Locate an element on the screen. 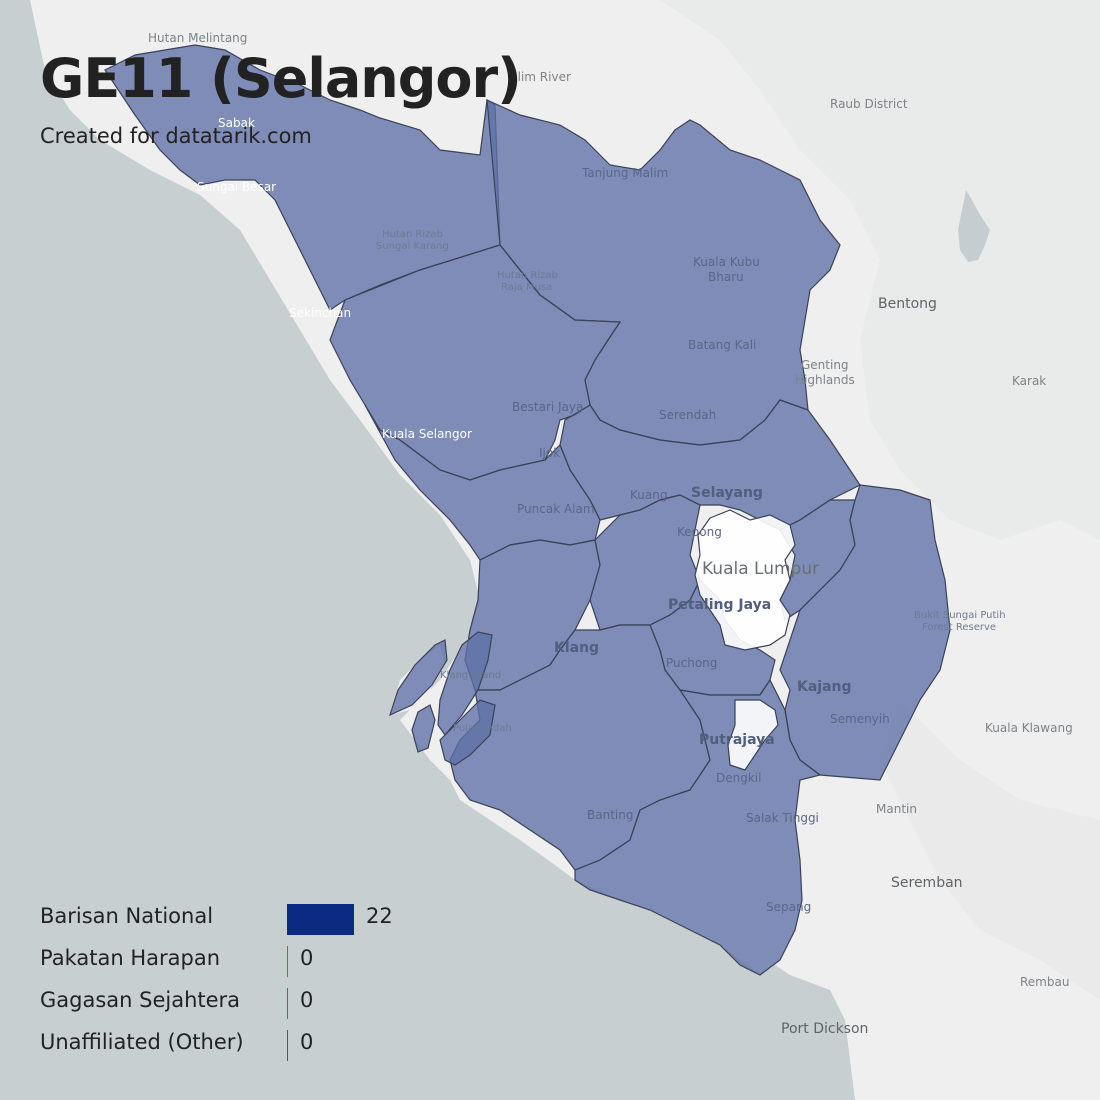 The width and height of the screenshot is (1100, 1100). page-title: GE11 (Selangor) is located at coordinates (281, 78).